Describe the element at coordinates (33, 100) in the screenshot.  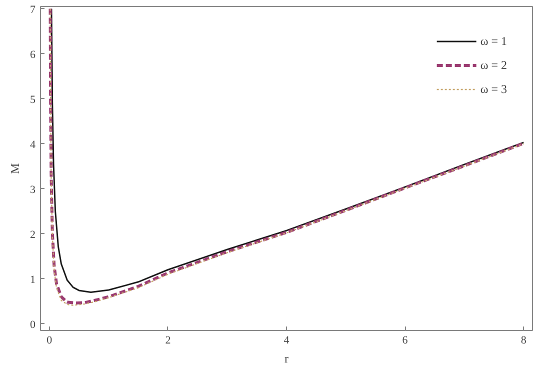
I see `y-tick-label: 5` at that location.